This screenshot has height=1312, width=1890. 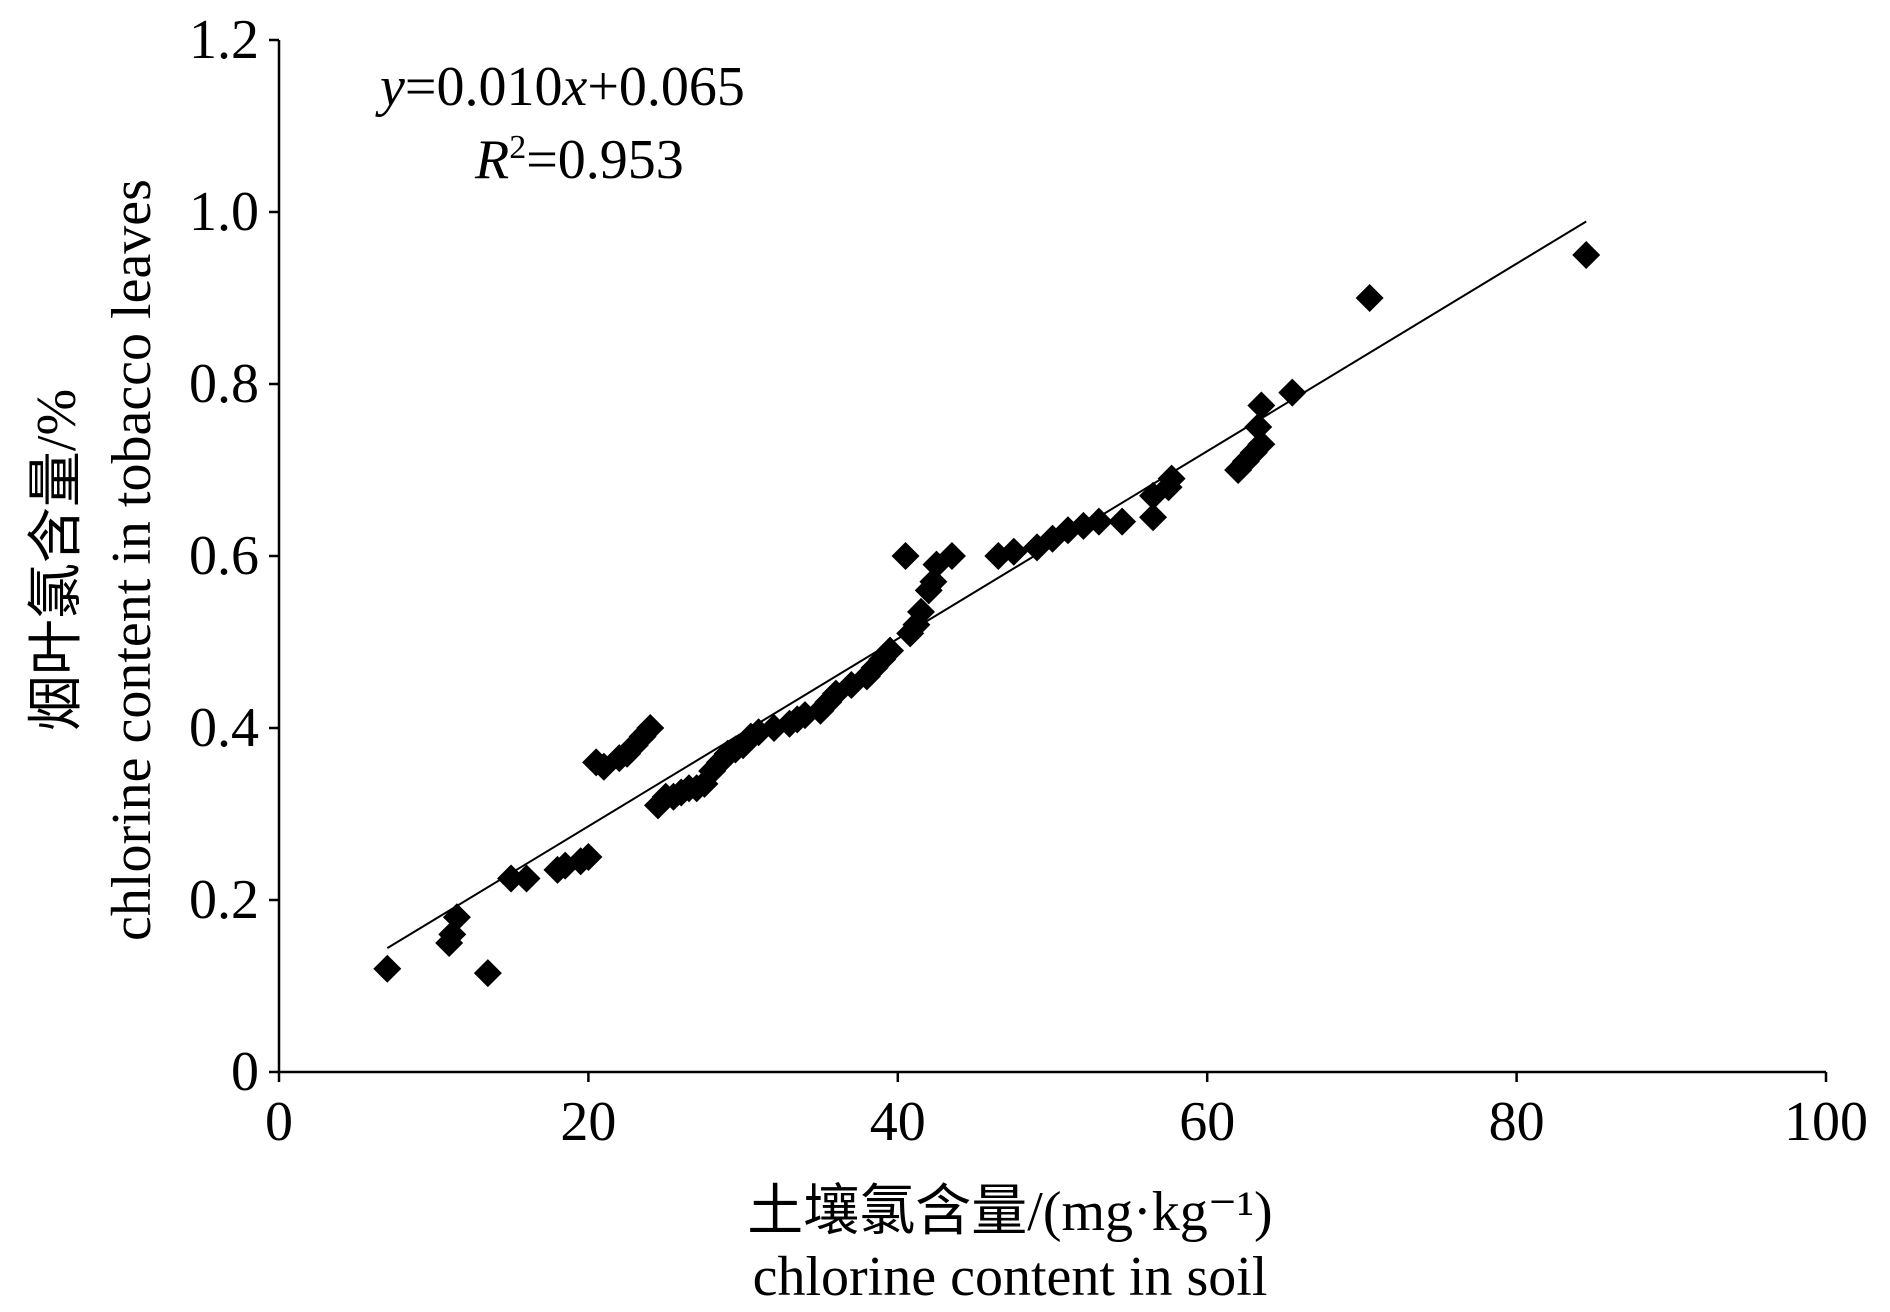 What do you see at coordinates (579, 160) in the screenshot?
I see `r-squared: R2=0.953` at bounding box center [579, 160].